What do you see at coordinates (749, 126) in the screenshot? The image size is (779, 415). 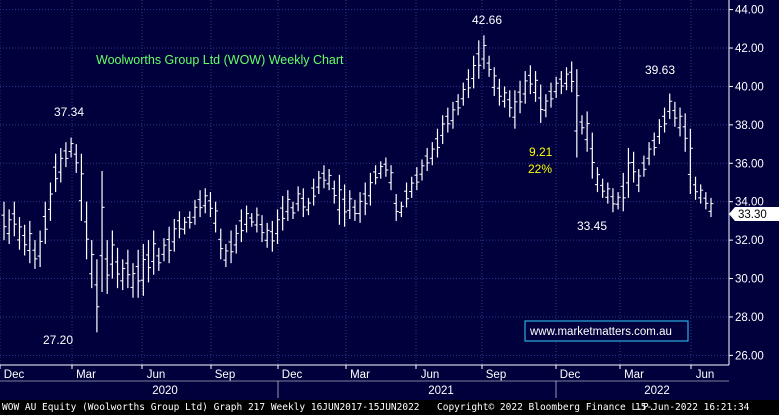 I see `y-tick-label: 38.00` at bounding box center [749, 126].